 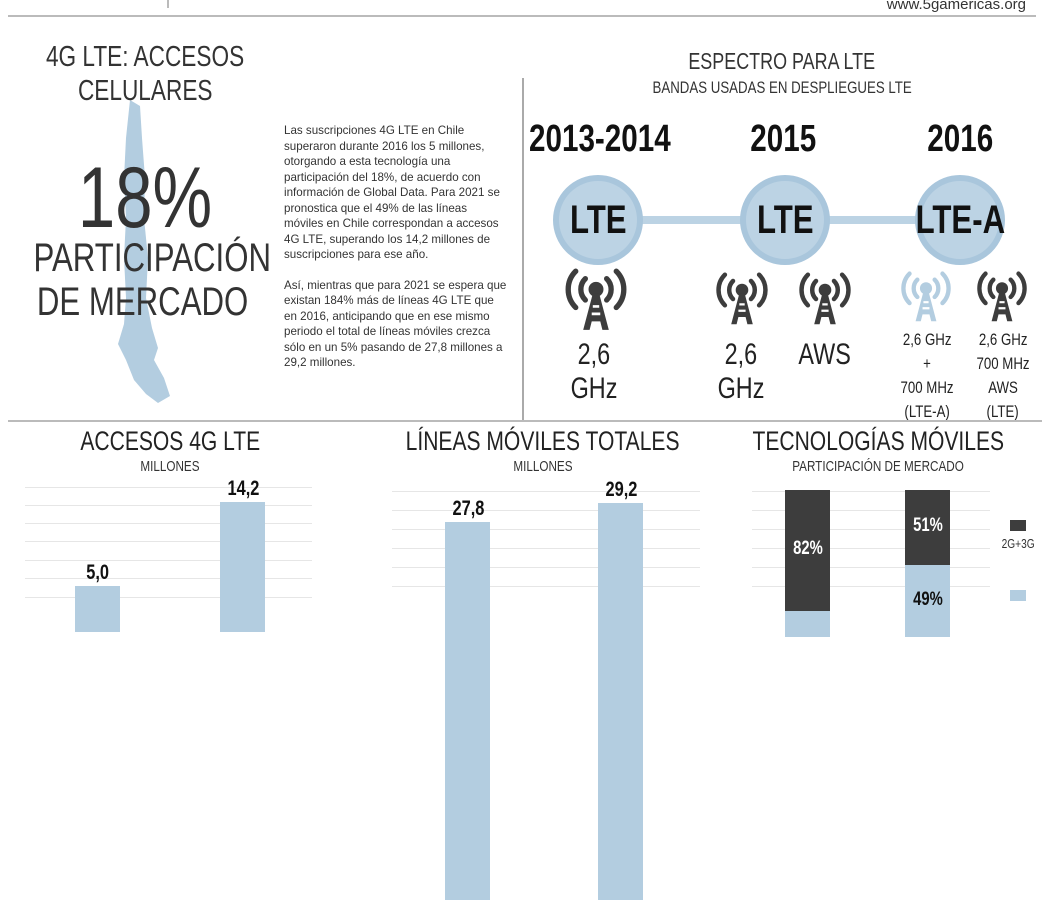 What do you see at coordinates (600, 139) in the screenshot?
I see `year-2013-2014: 2013-2014` at bounding box center [600, 139].